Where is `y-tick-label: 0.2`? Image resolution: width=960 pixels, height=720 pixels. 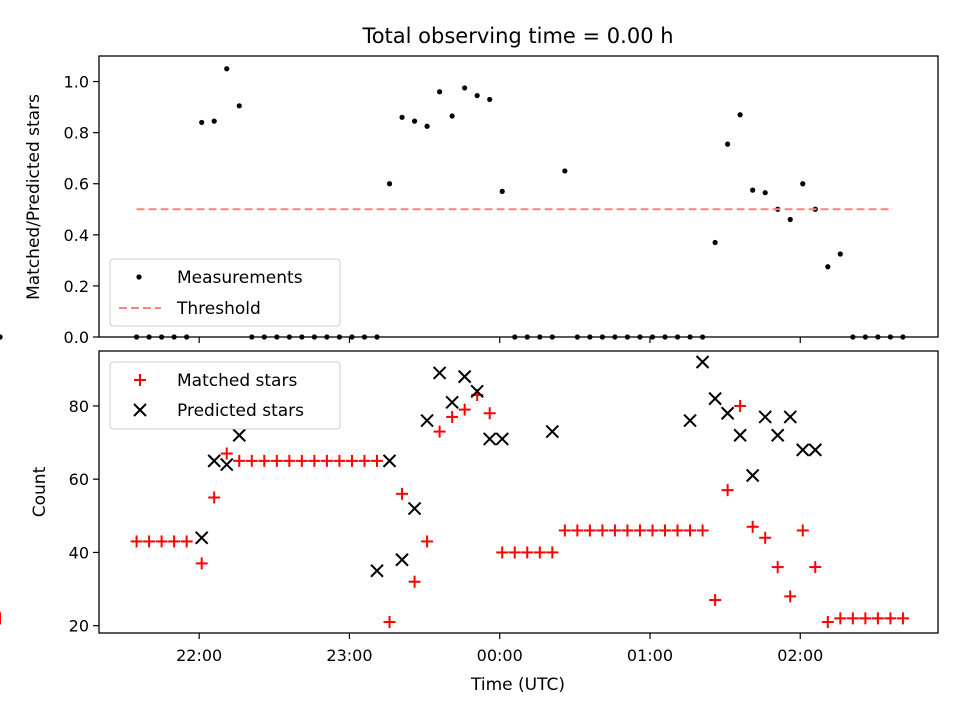
y-tick-label: 0.2 is located at coordinates (76, 286).